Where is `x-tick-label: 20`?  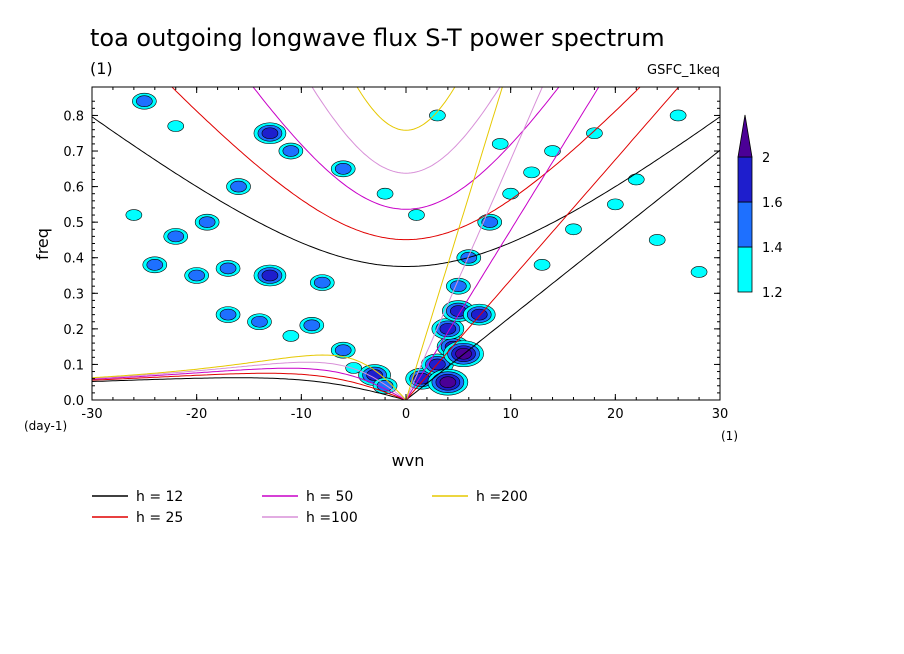 x-tick-label: 20 is located at coordinates (615, 414).